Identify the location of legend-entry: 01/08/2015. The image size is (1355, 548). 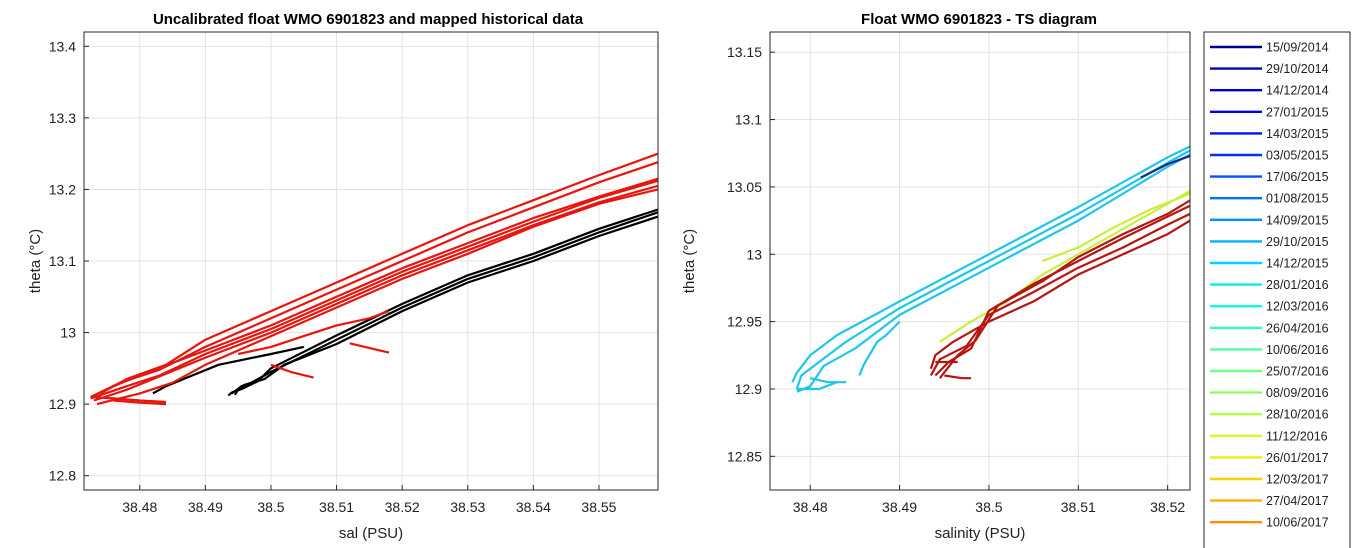
(1269, 199).